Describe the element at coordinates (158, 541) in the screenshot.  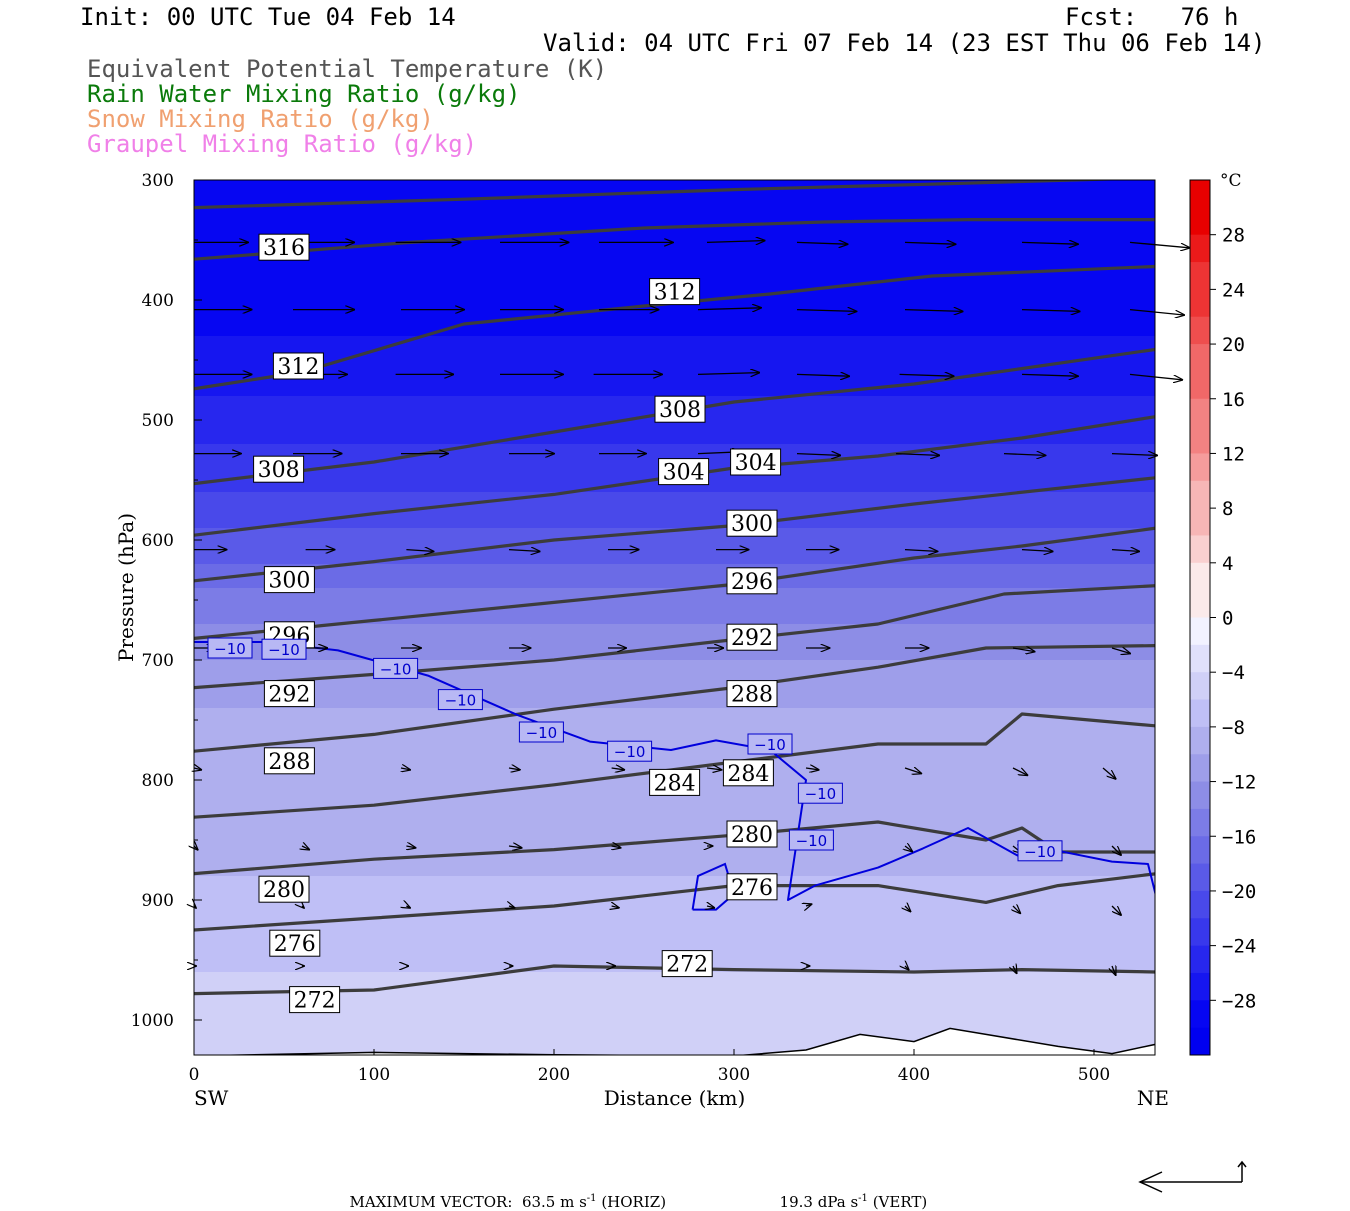
I see `y-tick-label: 600` at that location.